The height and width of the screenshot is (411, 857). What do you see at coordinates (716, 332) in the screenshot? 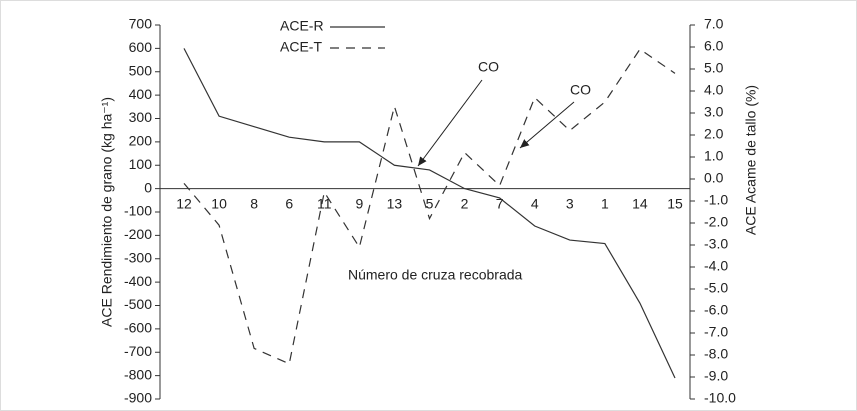
I see `y2-tick-label: -7.0` at bounding box center [716, 332].